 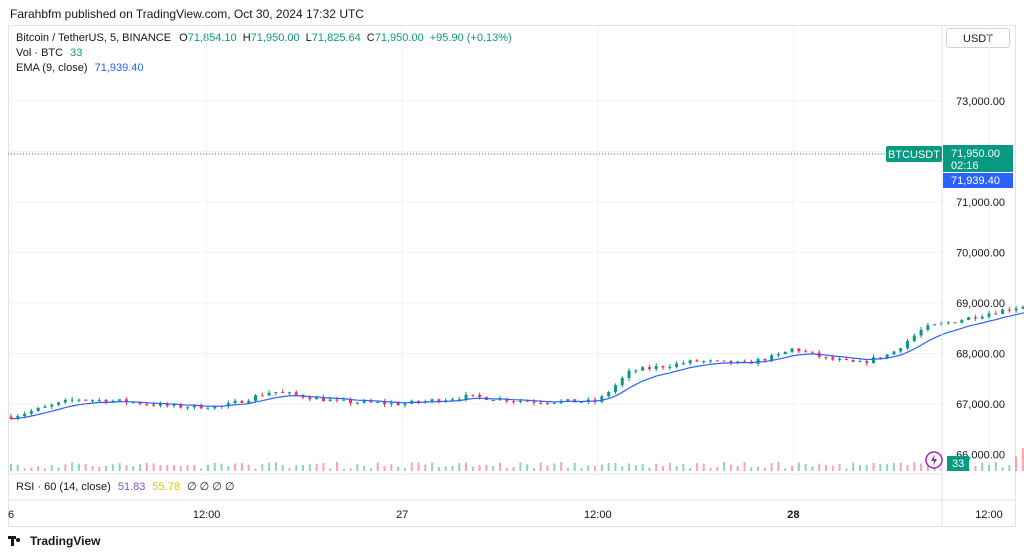 I want to click on ema-label: EMA (9, close), so click(x=52, y=68).